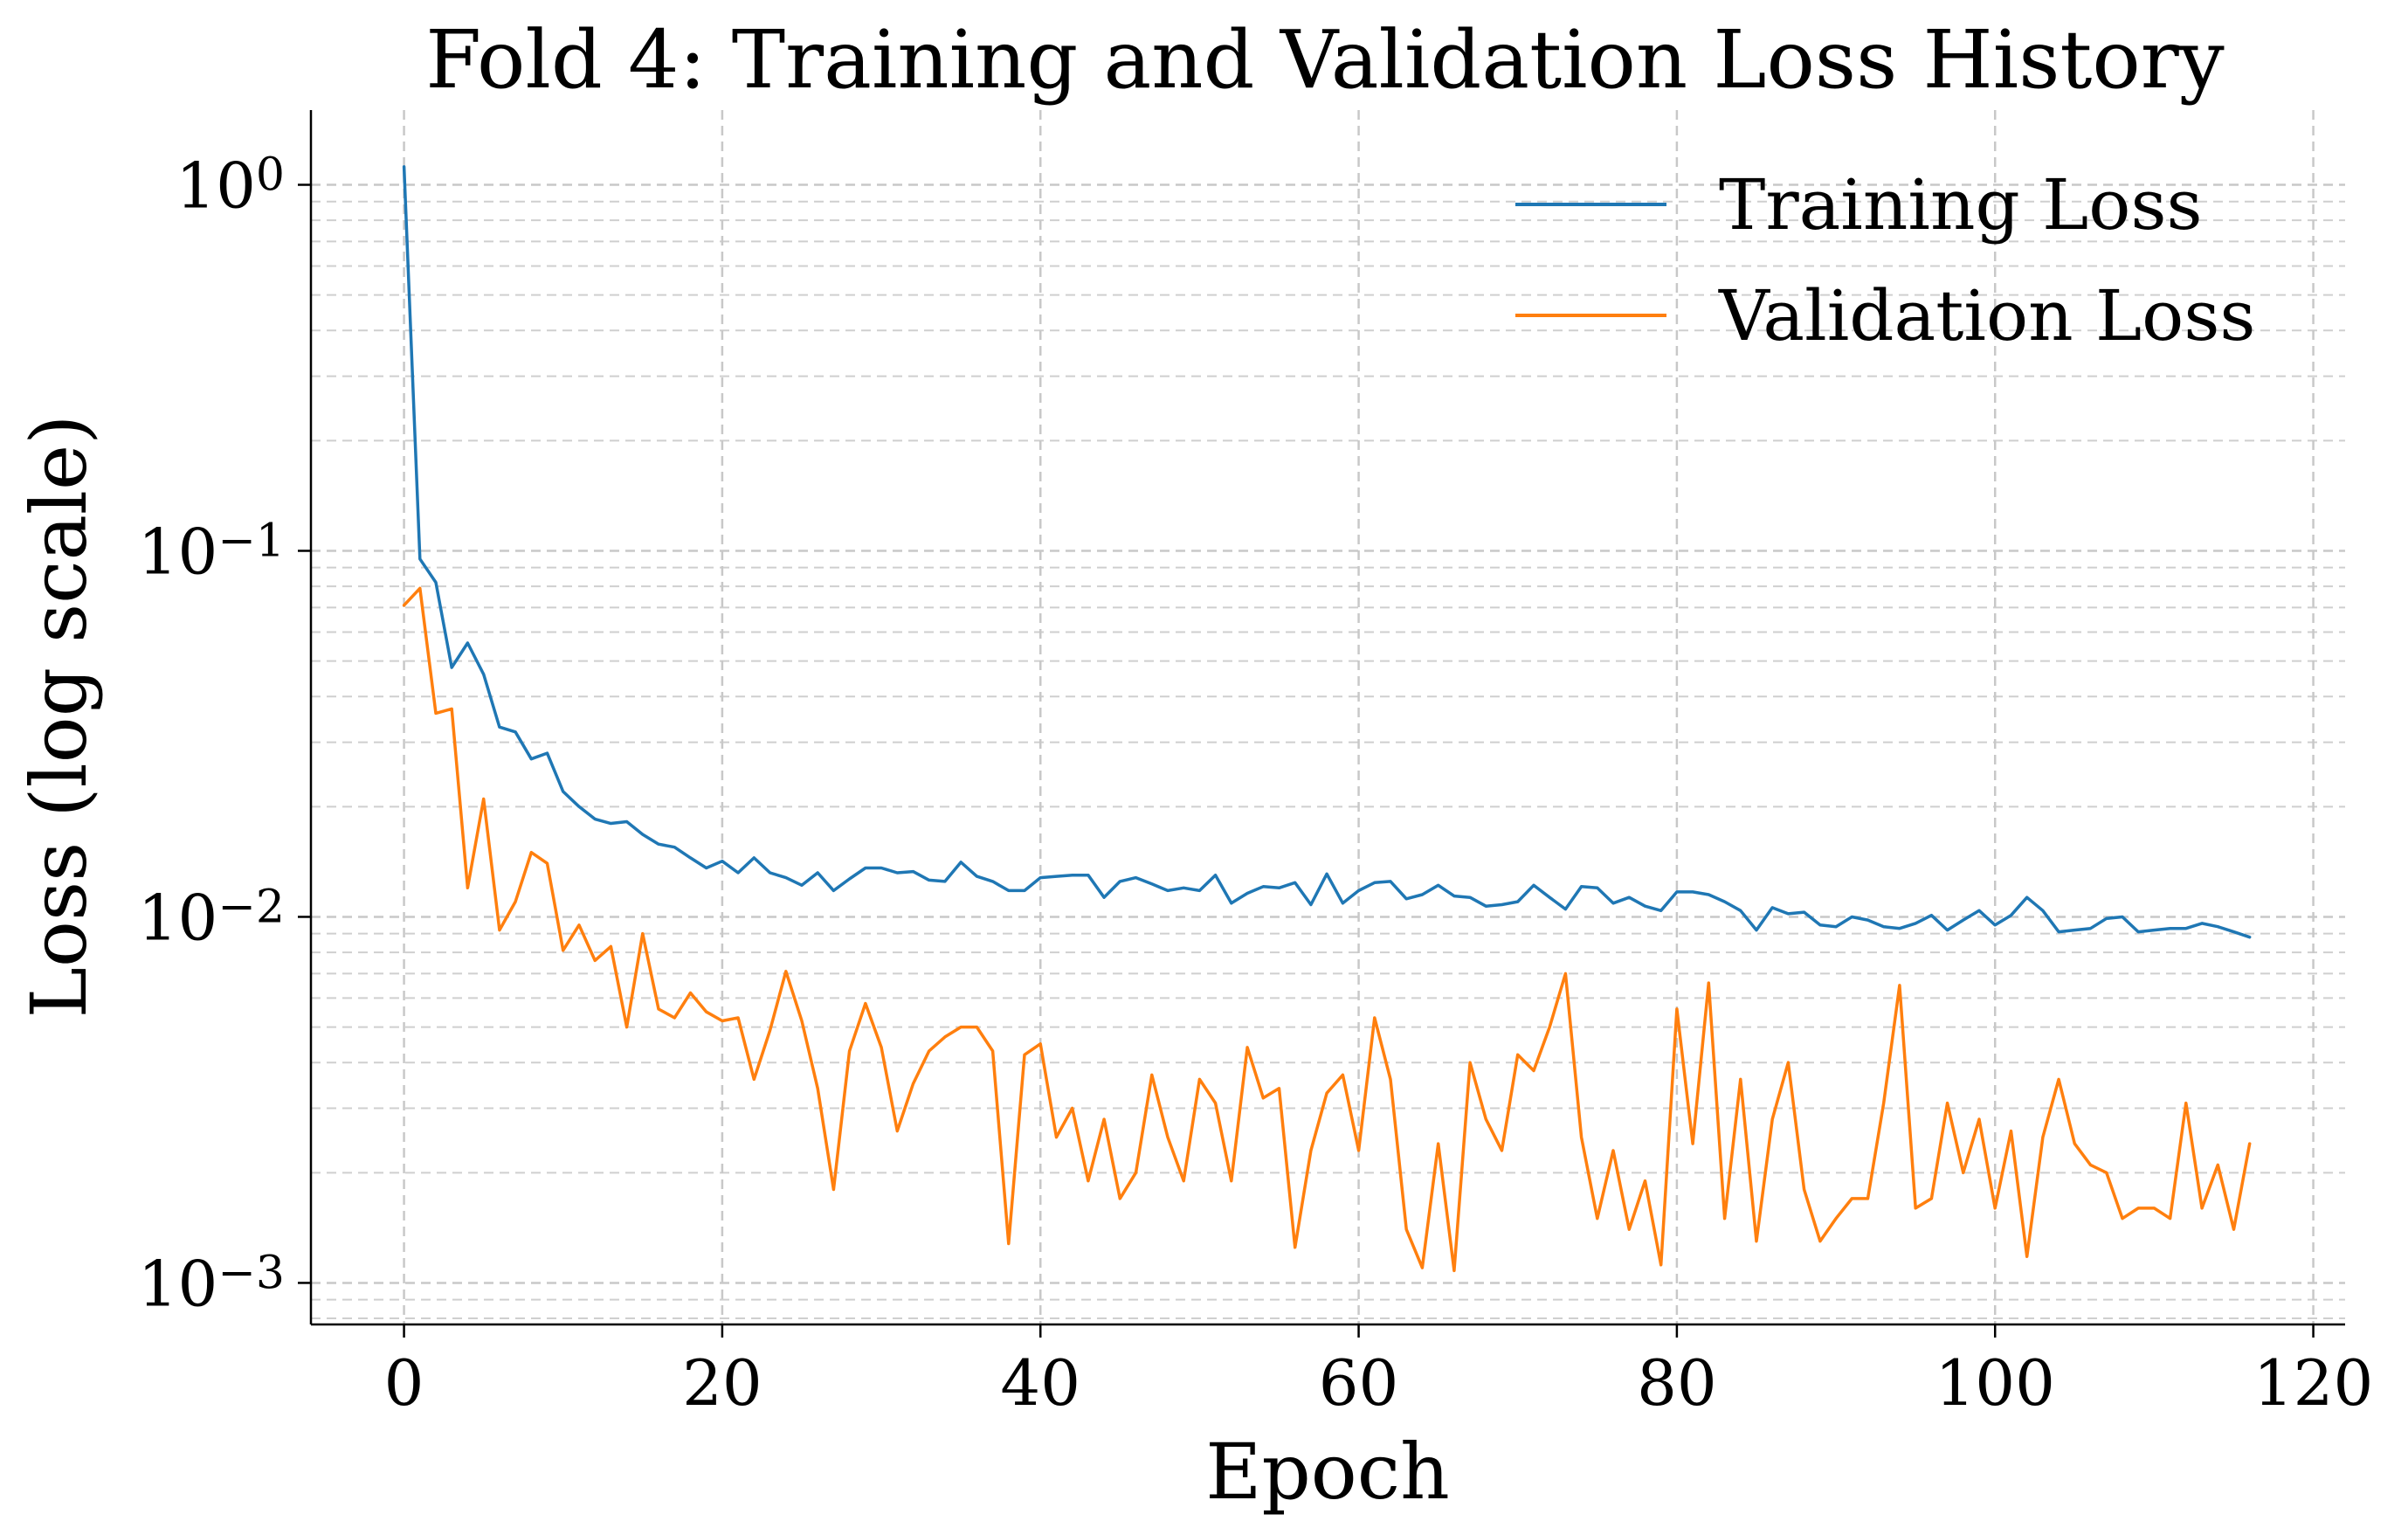 The width and height of the screenshot is (2408, 1535). I want to click on y-axis-ticks: 100 10−1 10−2 10−3, so click(224, 734).